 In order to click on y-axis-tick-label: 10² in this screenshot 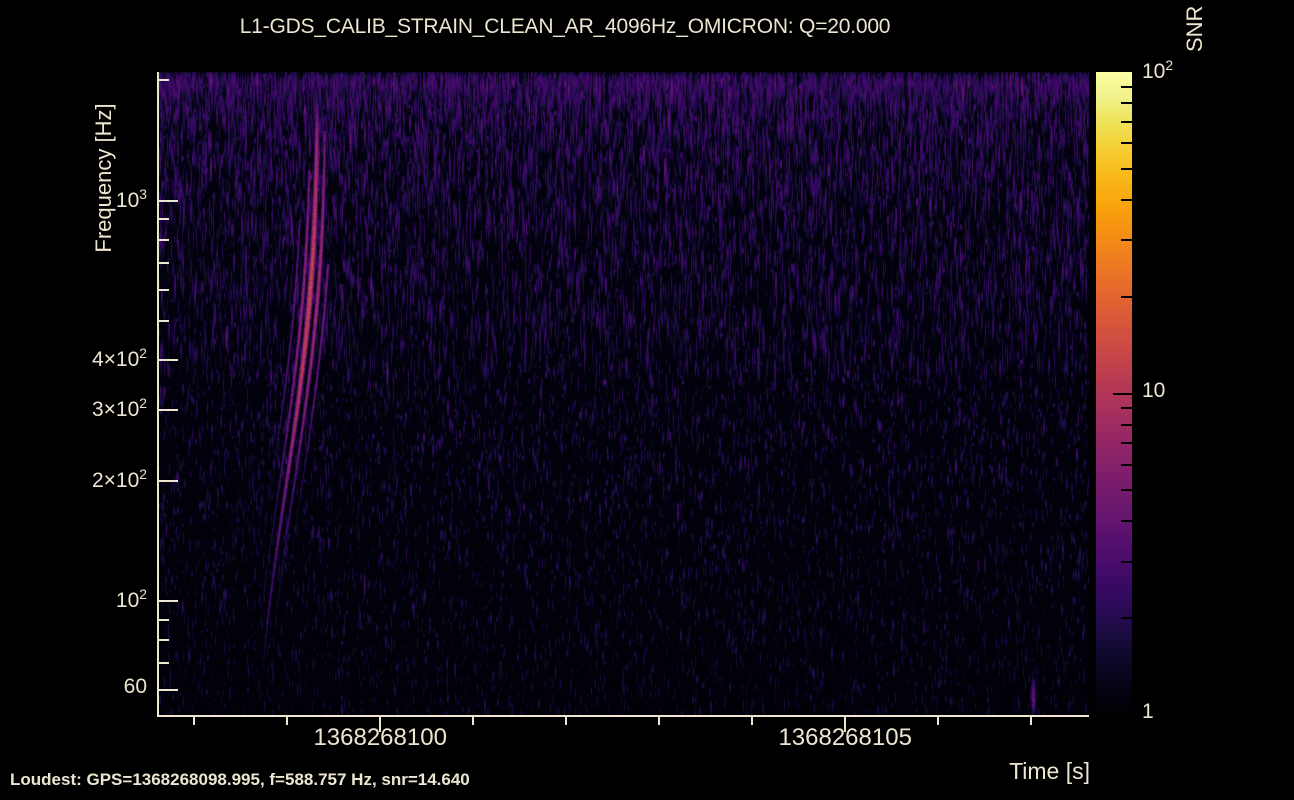, I will do `click(131, 599)`.